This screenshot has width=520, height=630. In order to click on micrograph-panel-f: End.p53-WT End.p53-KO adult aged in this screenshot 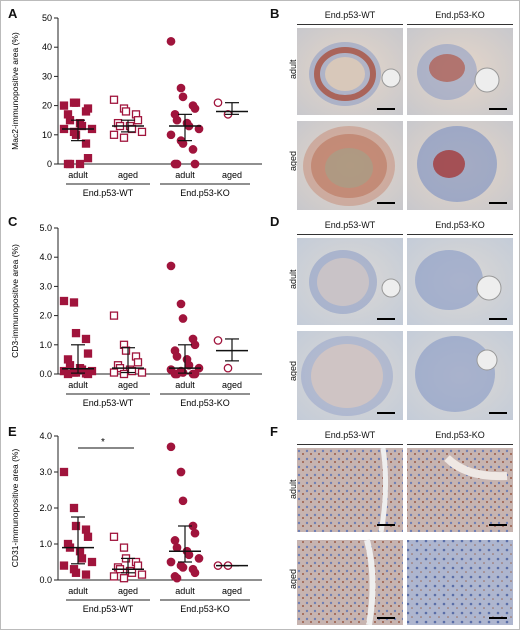, I will do `click(400, 527)`.